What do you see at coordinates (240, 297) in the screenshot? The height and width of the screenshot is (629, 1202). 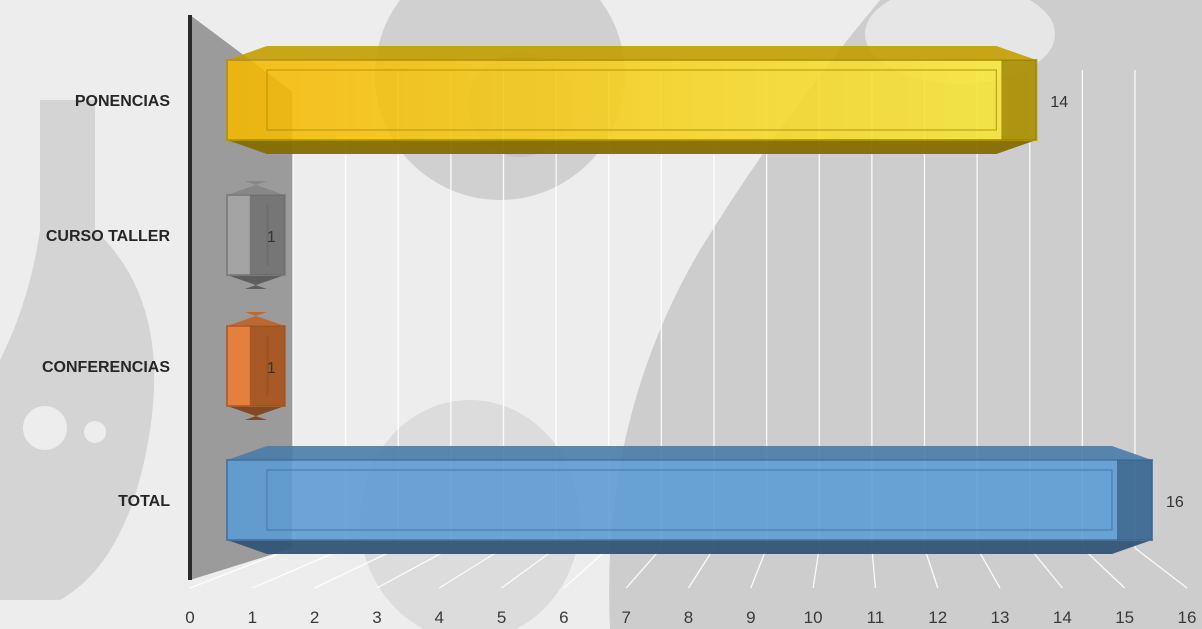 I see `chart-side-wall` at bounding box center [240, 297].